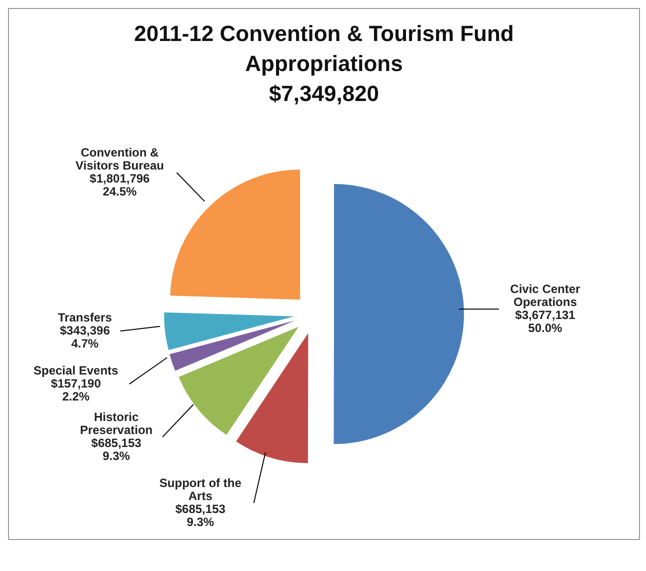 This screenshot has height=571, width=646. I want to click on data-label: $3,677,131 50.0%, so click(545, 322).